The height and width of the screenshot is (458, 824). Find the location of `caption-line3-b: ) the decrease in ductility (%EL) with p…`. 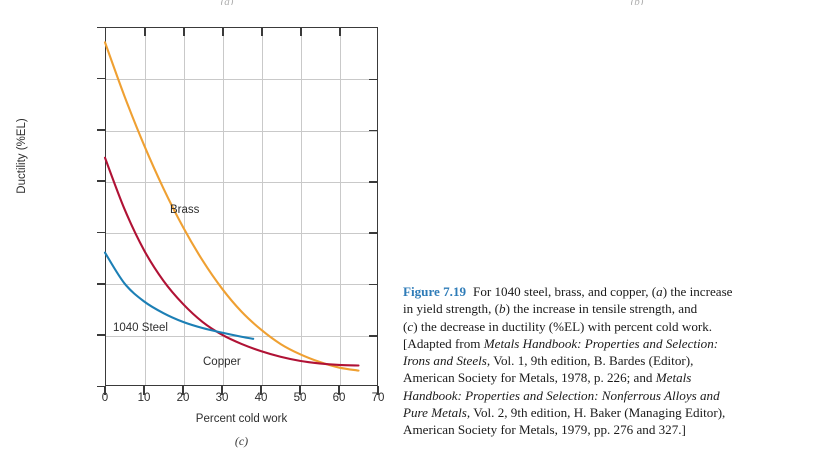

caption-line3-b: ) the decrease in ductility (%EL) with p… is located at coordinates (563, 326).